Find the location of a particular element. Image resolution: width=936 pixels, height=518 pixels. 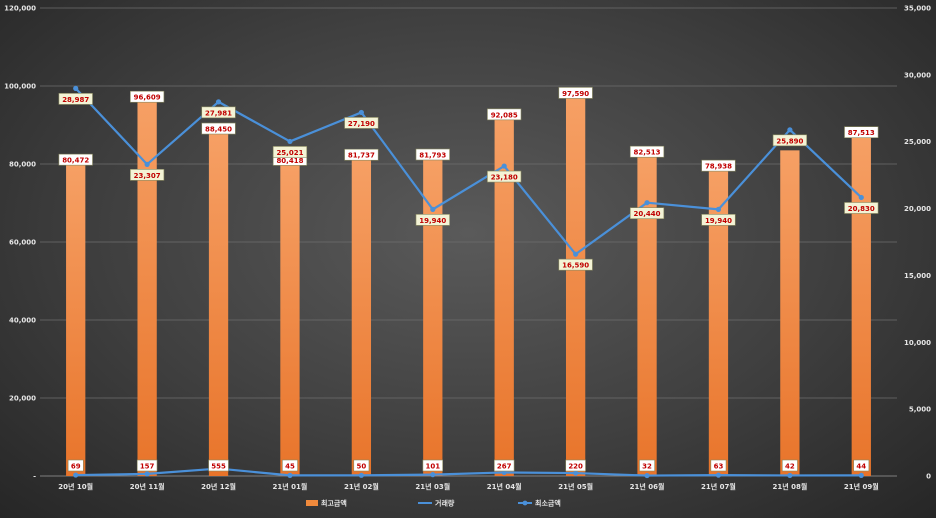

volume-value-label: 42 is located at coordinates (789, 465).